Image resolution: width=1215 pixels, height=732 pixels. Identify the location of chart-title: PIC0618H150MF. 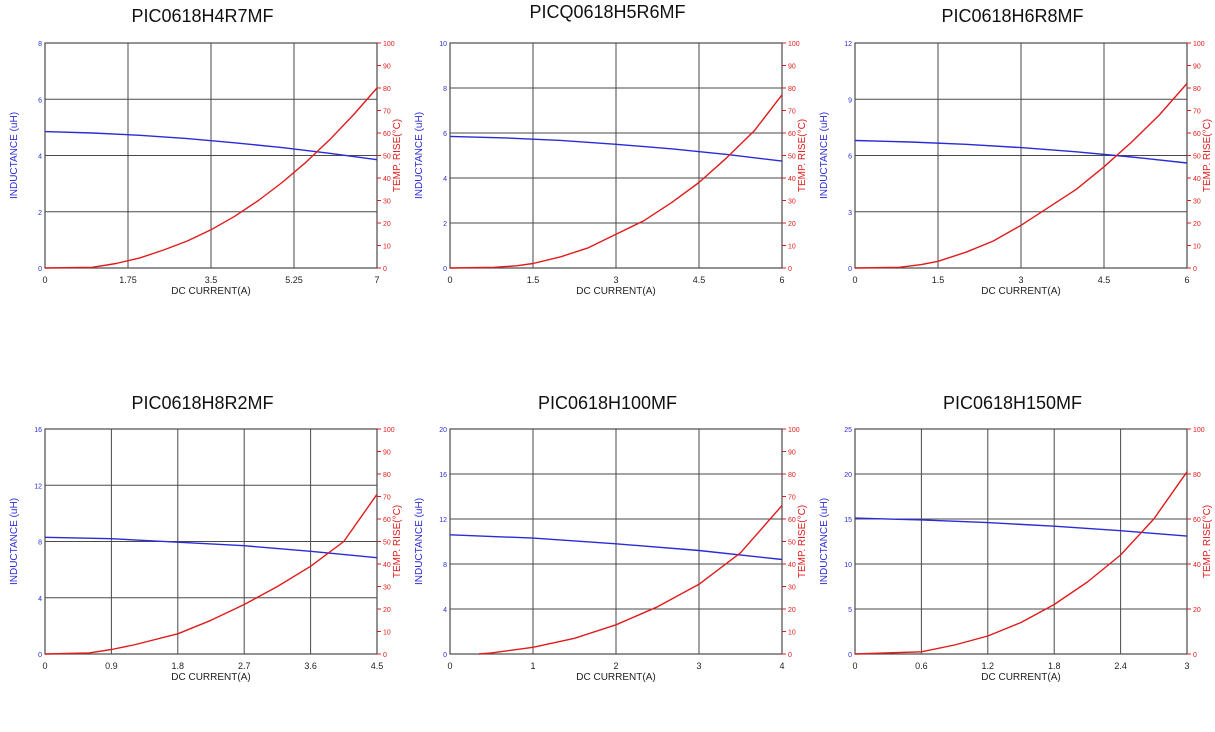
(1012, 403).